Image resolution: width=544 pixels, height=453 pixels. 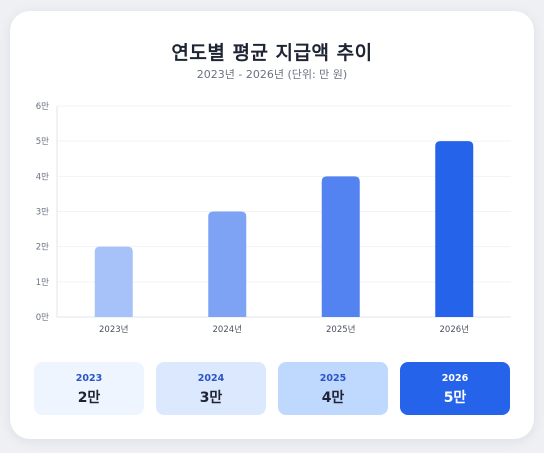 I want to click on y-tick-label: 6만, so click(x=42, y=107).